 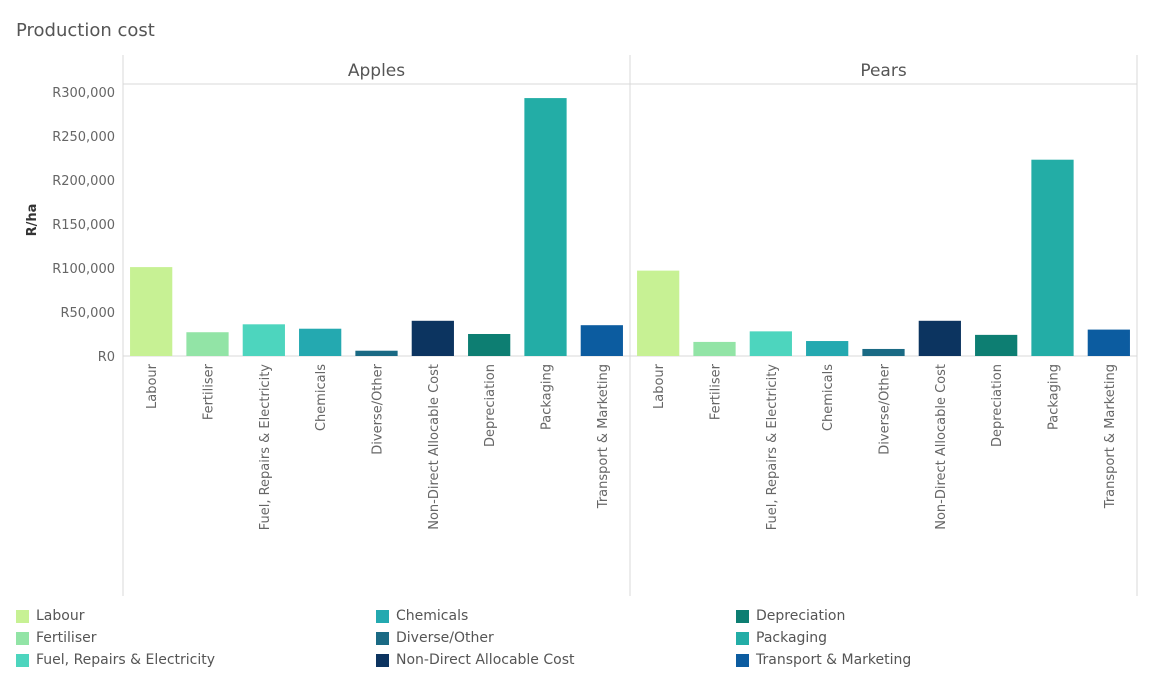 What do you see at coordinates (376, 353) in the screenshot?
I see `bar-apples-diverse-other` at bounding box center [376, 353].